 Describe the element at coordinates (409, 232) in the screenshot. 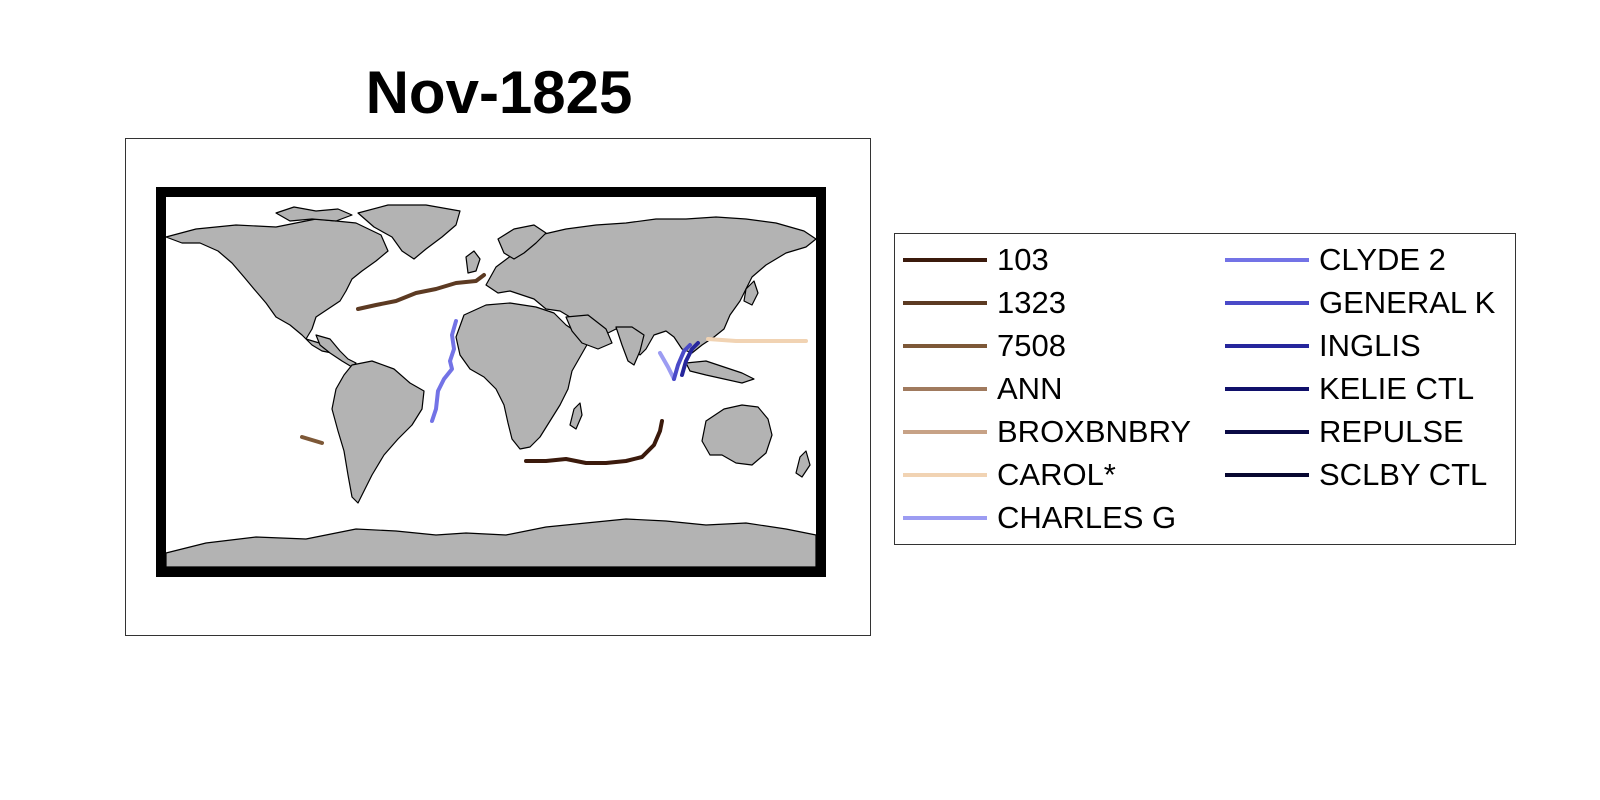

I see `land-greenland` at that location.